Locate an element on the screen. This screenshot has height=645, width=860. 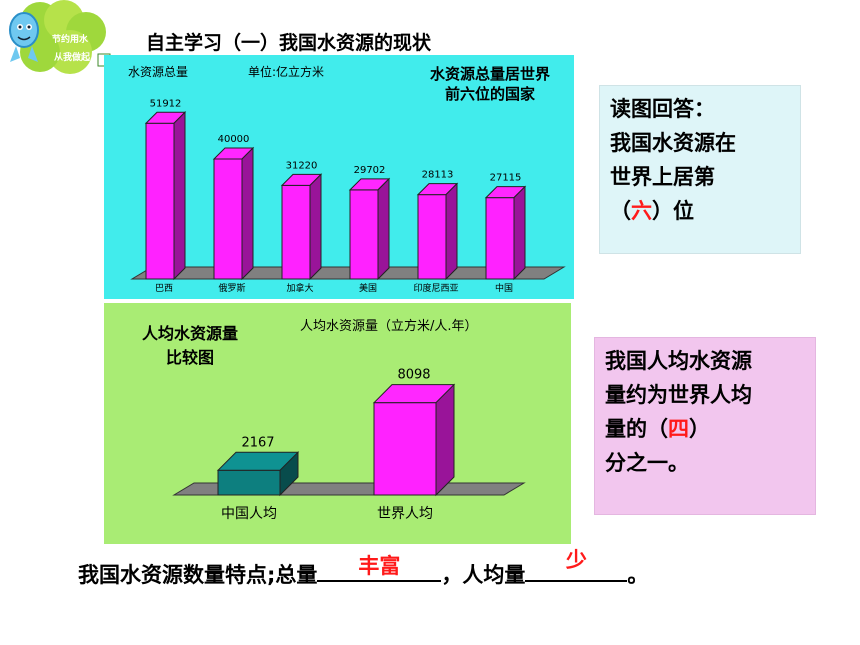
chart1-category-label-5: 中国 is located at coordinates (504, 288).